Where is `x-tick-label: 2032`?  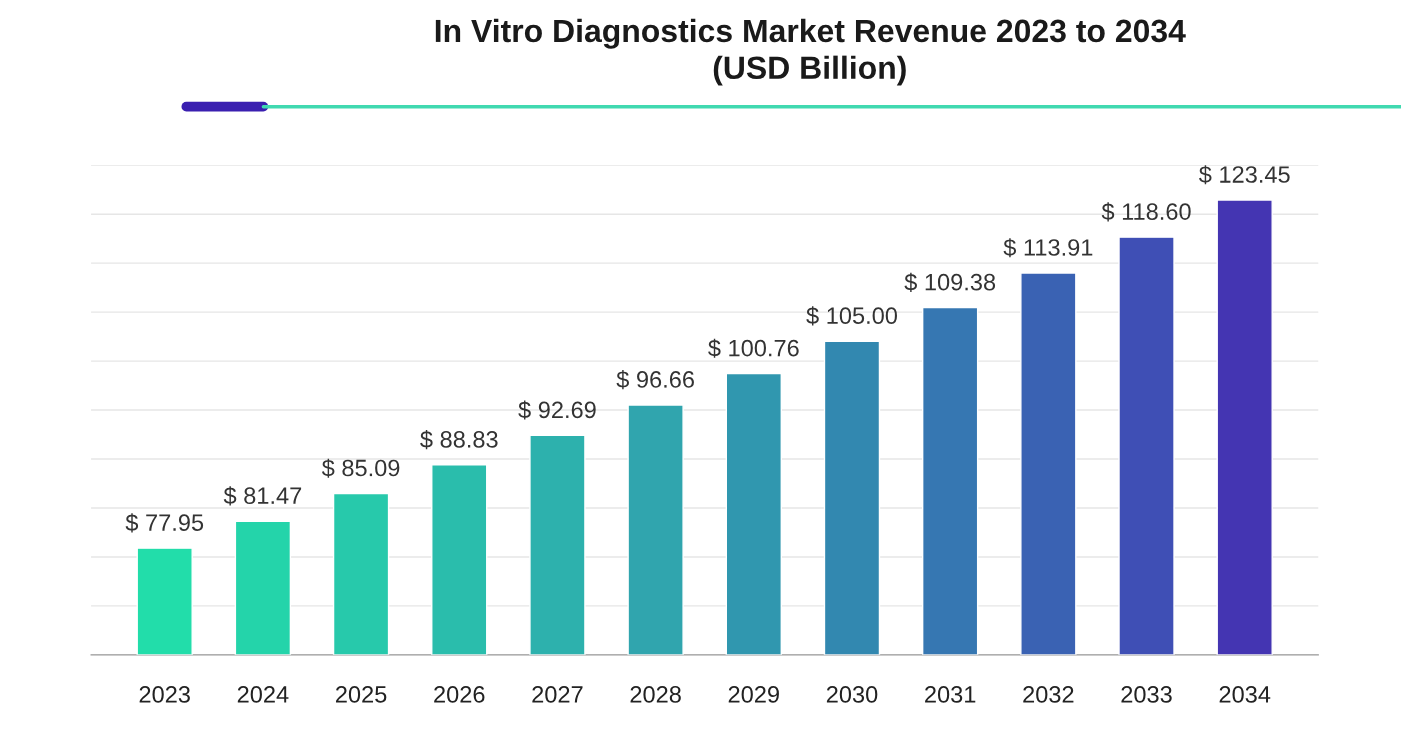
x-tick-label: 2032 is located at coordinates (1048, 694).